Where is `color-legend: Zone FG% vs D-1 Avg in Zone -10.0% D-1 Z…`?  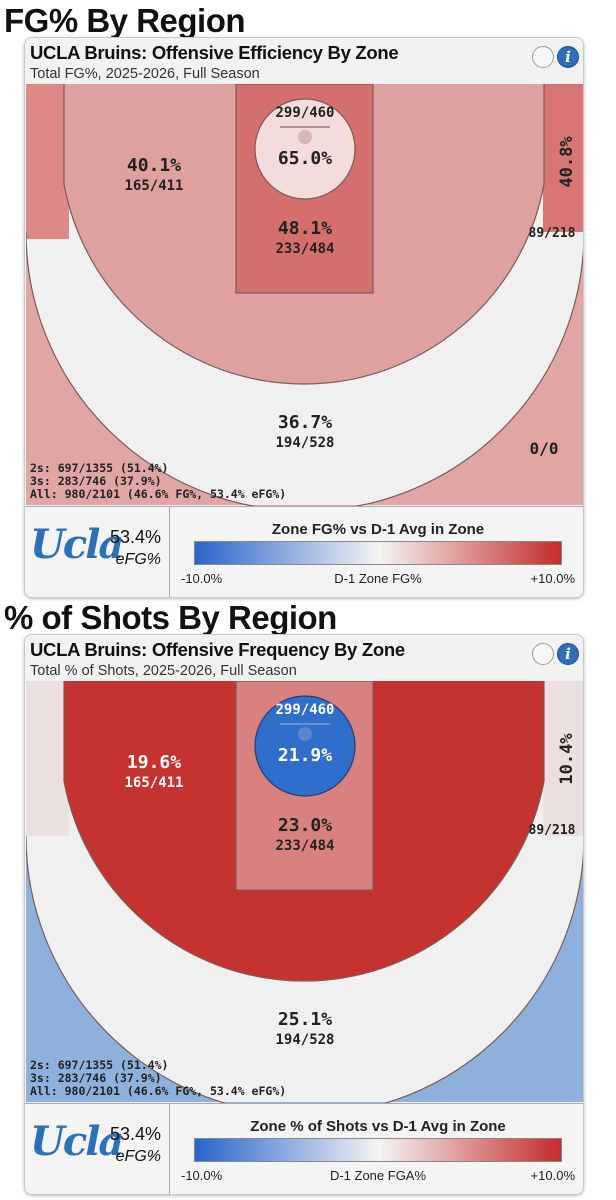
color-legend: Zone FG% vs D-1 Avg in Zone -10.0% D-1 Z… is located at coordinates (377, 552).